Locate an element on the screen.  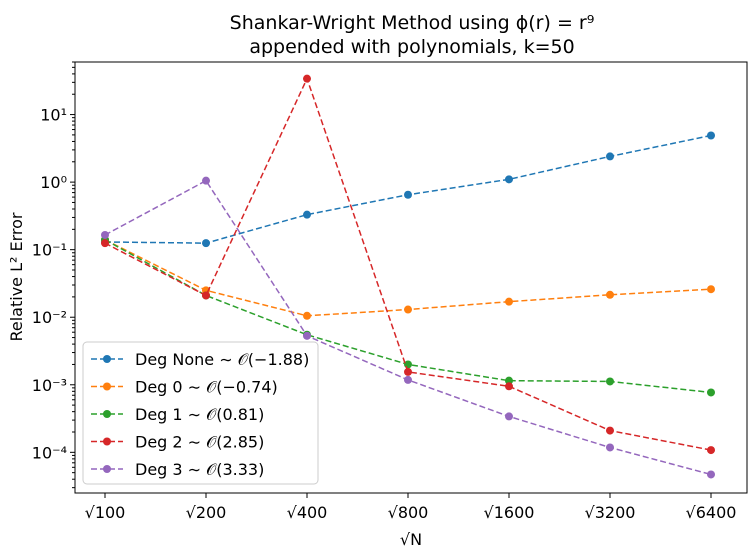
x-tick-label: √3200 is located at coordinates (610, 512).